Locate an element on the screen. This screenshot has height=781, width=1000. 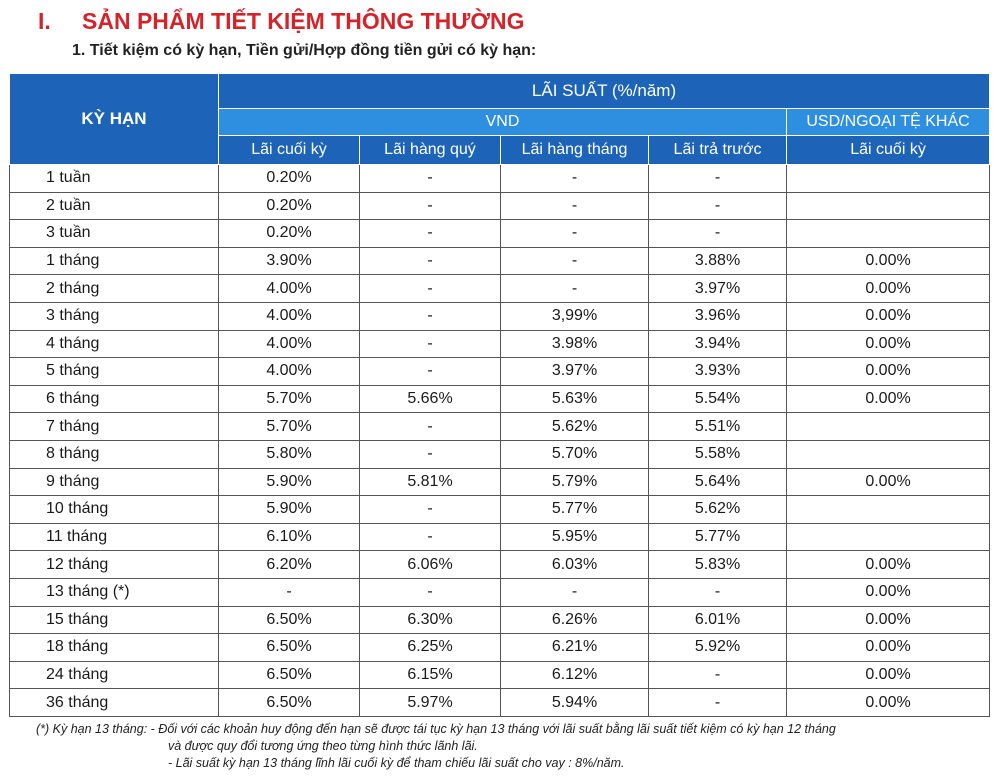
col-header-usd-end: Lãi cuối kỳ is located at coordinates (888, 150).